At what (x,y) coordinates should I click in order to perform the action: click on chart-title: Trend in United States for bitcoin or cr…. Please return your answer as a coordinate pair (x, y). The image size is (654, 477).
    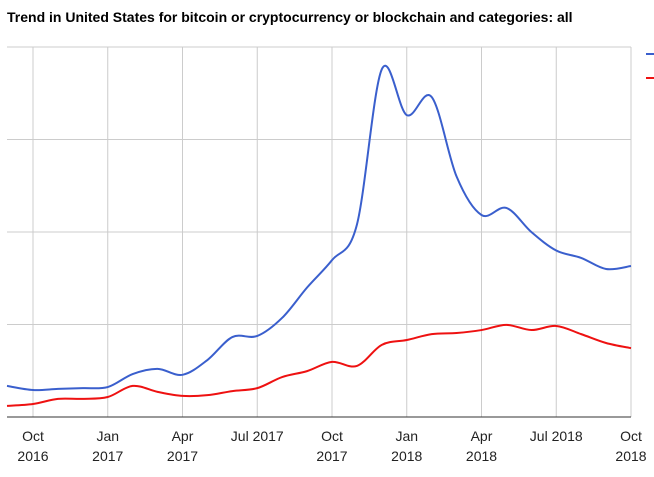
    Looking at the image, I should click on (290, 17).